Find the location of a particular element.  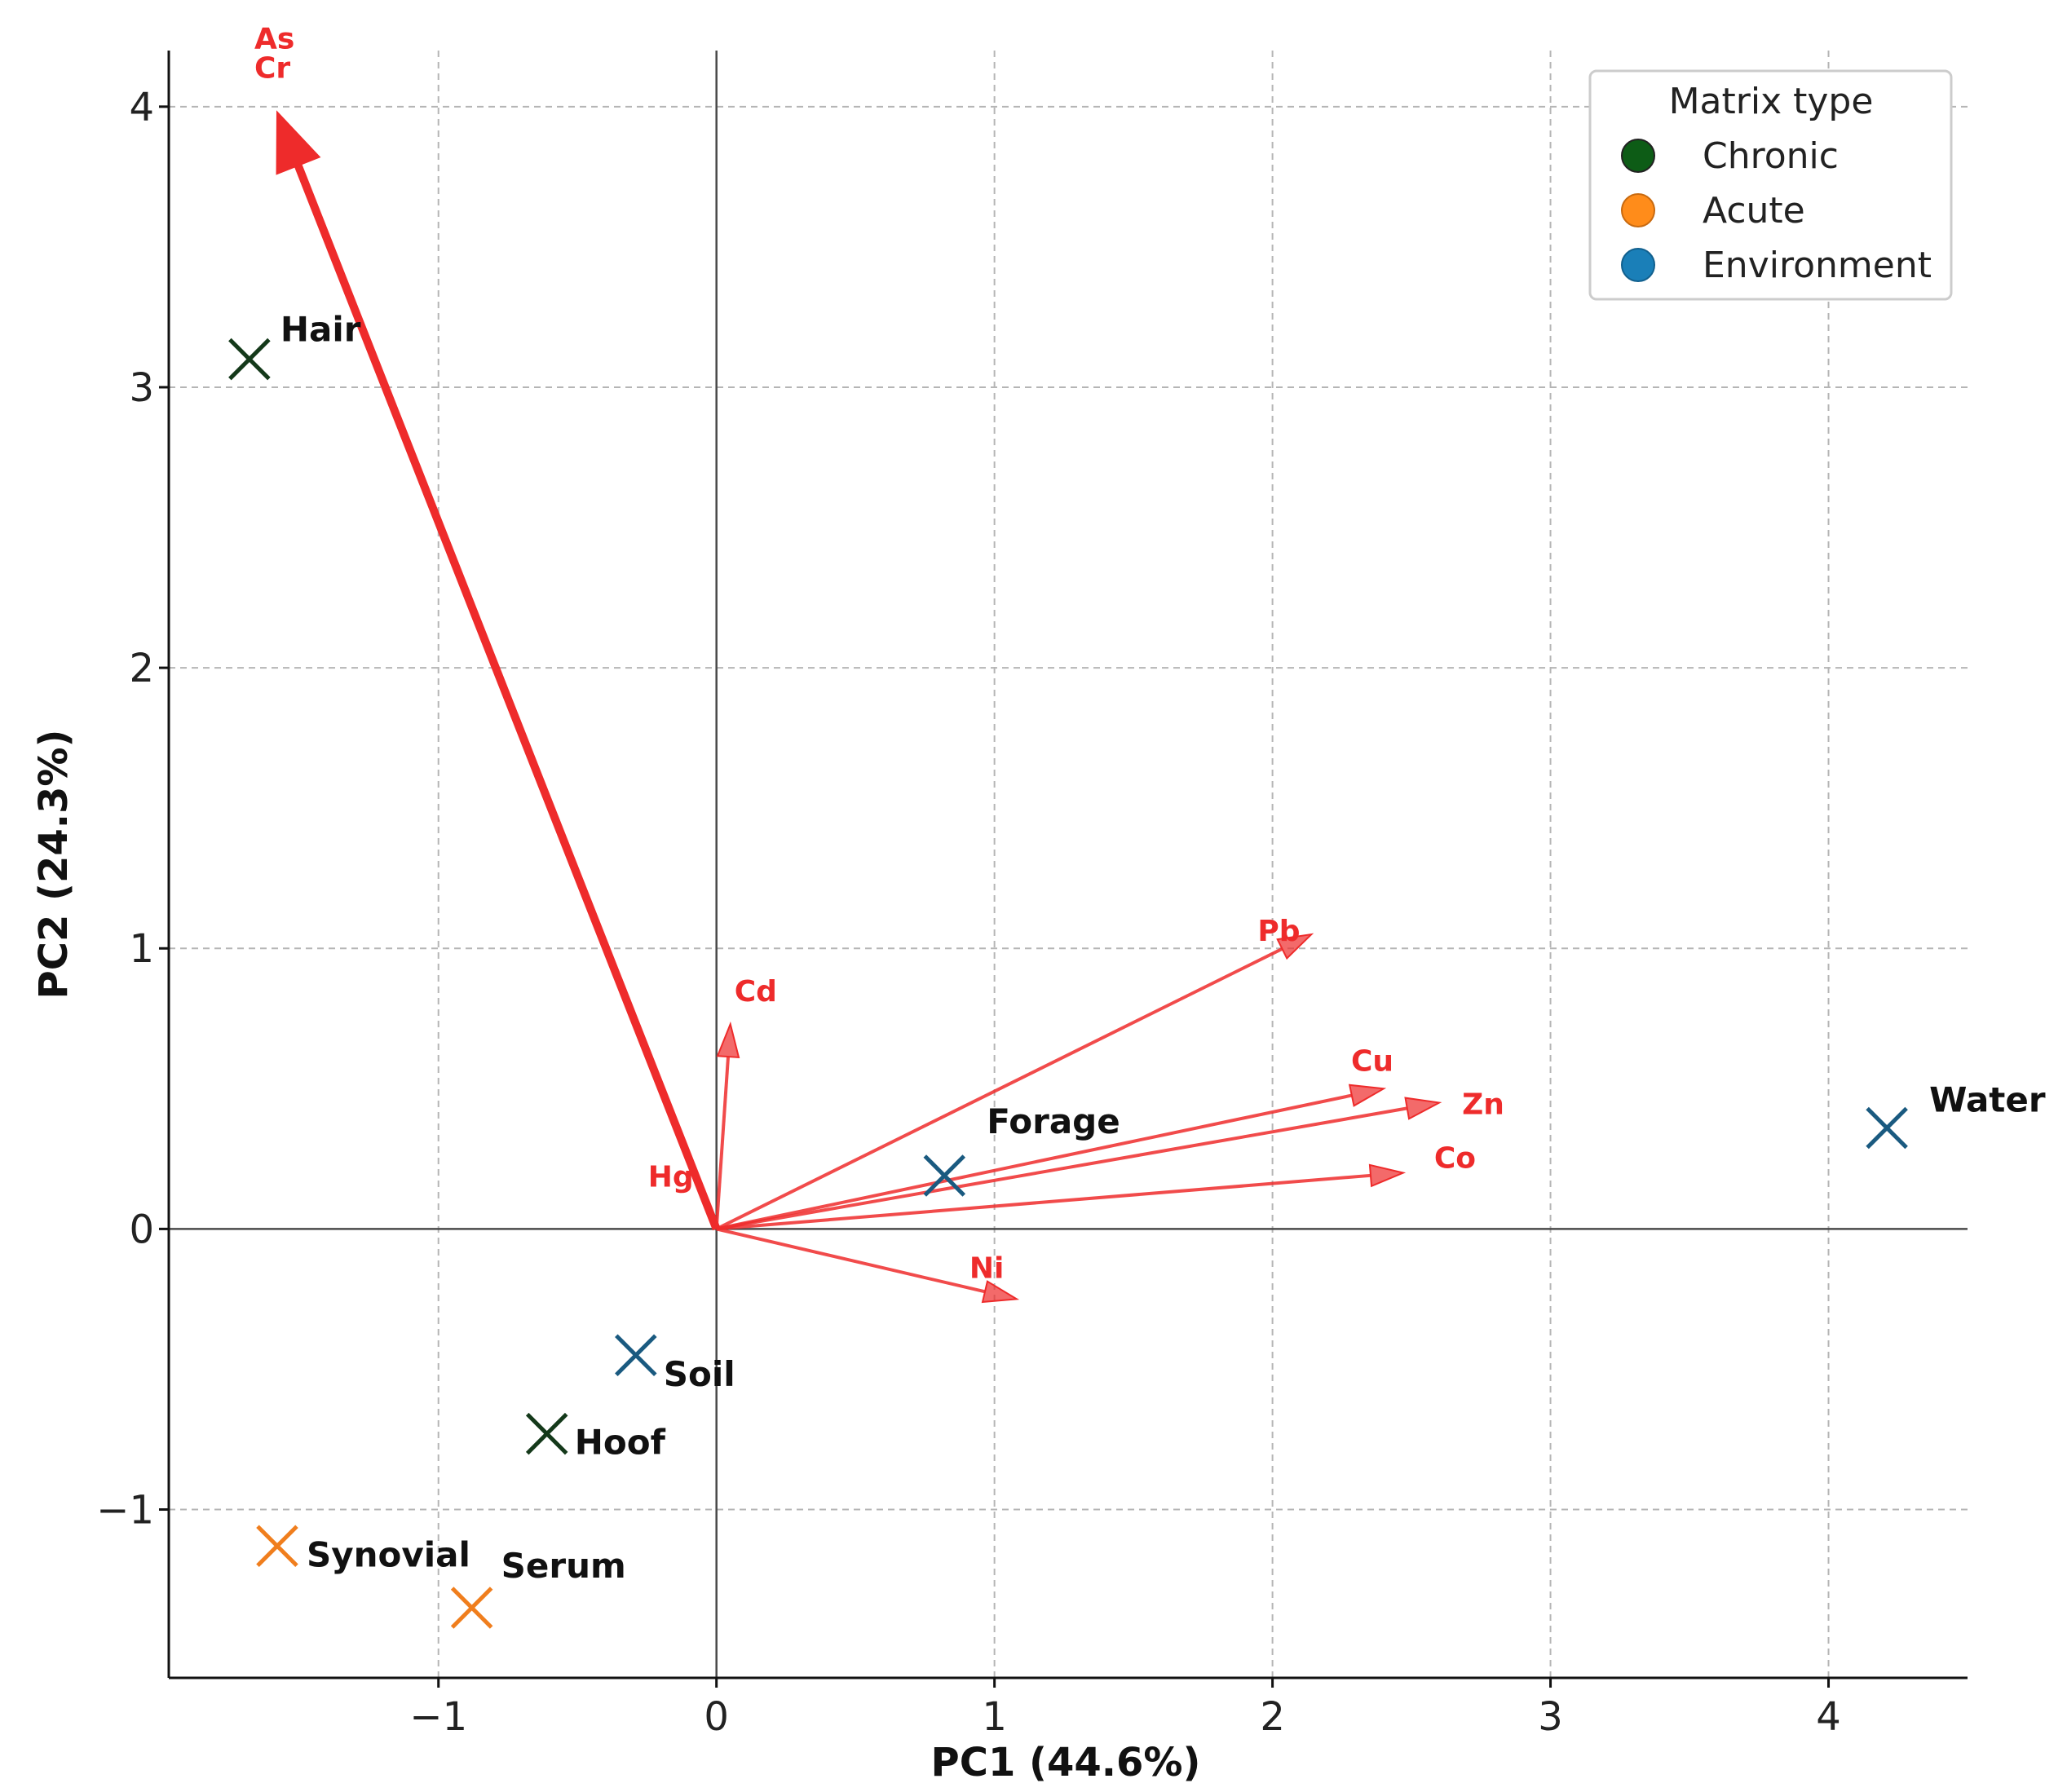

x-tick-label: 1 is located at coordinates (994, 1717).